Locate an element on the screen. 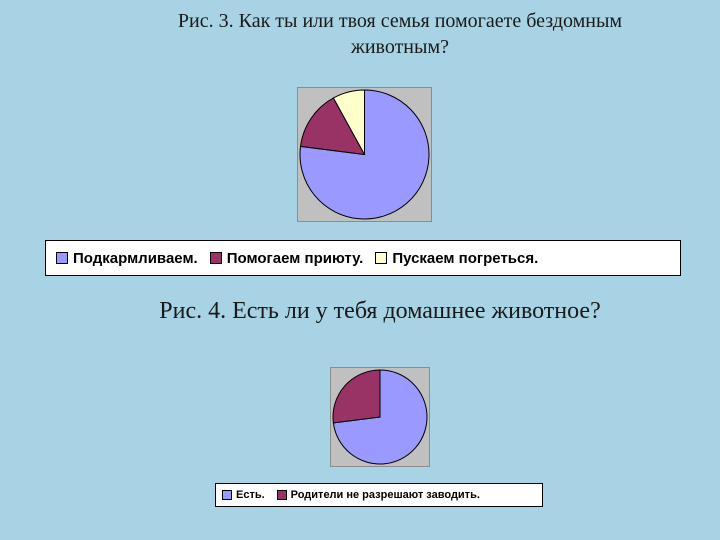 The width and height of the screenshot is (720, 540). chart-2-pie is located at coordinates (380, 417).